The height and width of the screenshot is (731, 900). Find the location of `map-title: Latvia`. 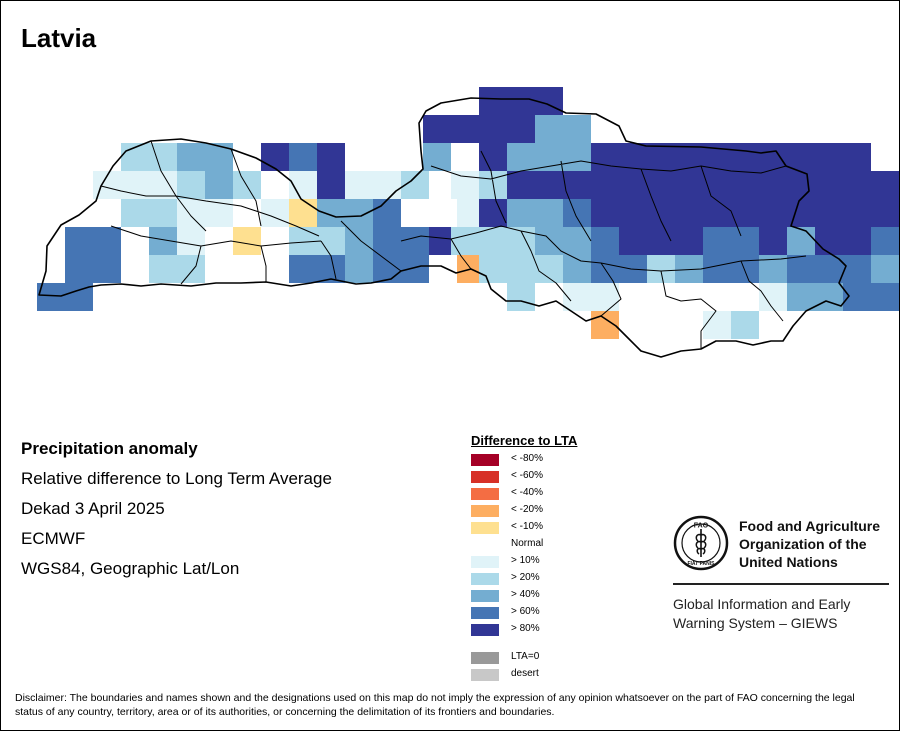

map-title: Latvia is located at coordinates (59, 38).